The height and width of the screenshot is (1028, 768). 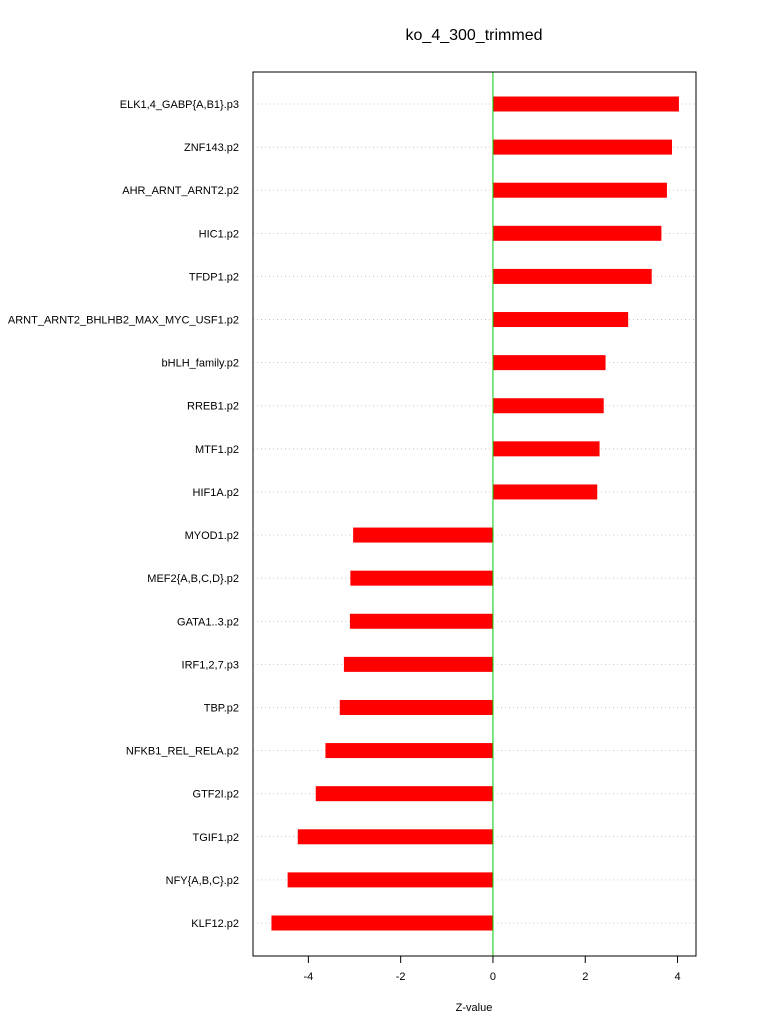 What do you see at coordinates (474, 35) in the screenshot?
I see `chart-title: ko_4_300_trimmed` at bounding box center [474, 35].